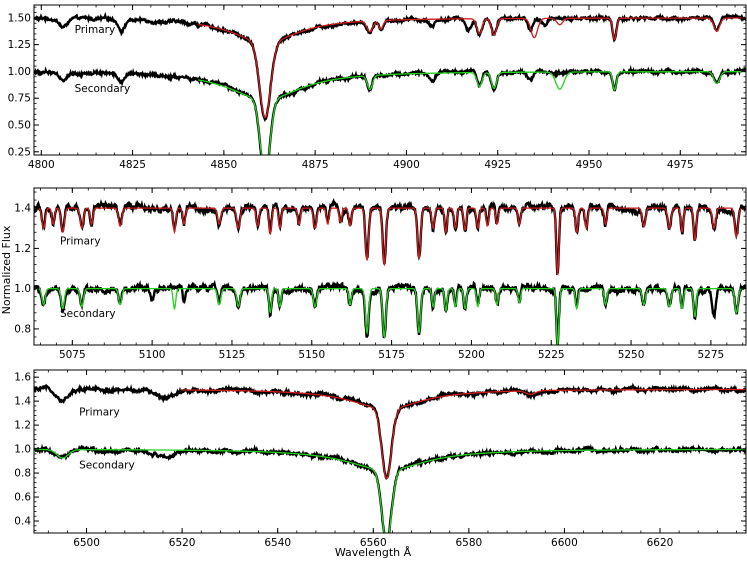 This screenshot has height=563, width=747. What do you see at coordinates (497, 165) in the screenshot?
I see `x-tick-label: 4925` at bounding box center [497, 165].